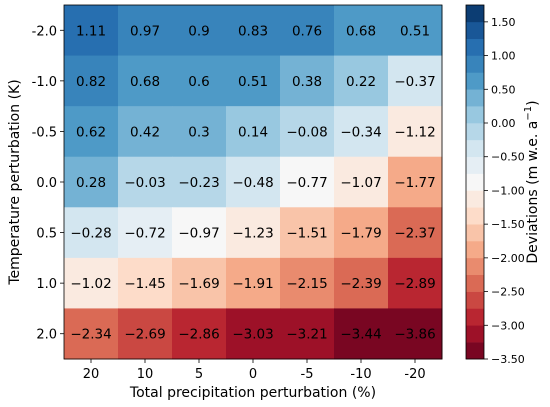 The image size is (550, 407). I want to click on x-tick-label: 5, so click(199, 374).